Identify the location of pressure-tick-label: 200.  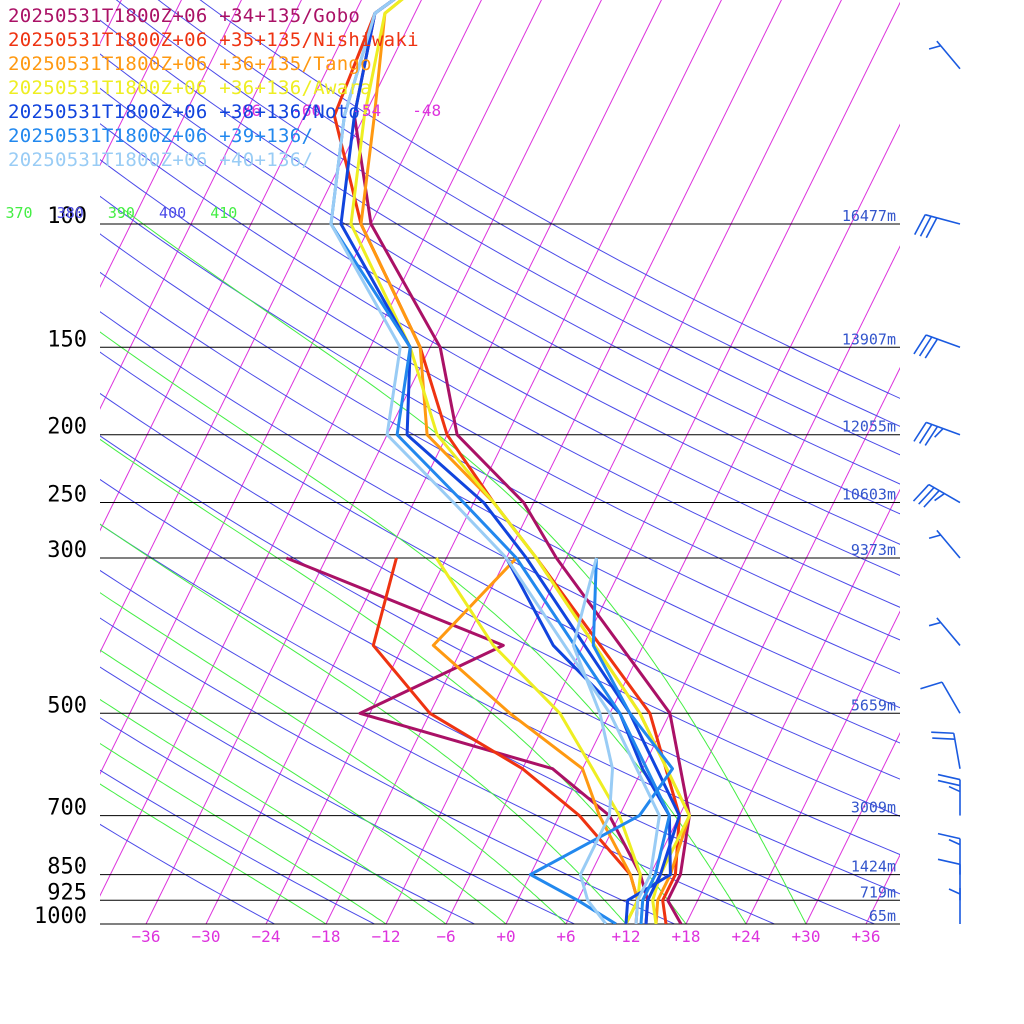
(67, 427).